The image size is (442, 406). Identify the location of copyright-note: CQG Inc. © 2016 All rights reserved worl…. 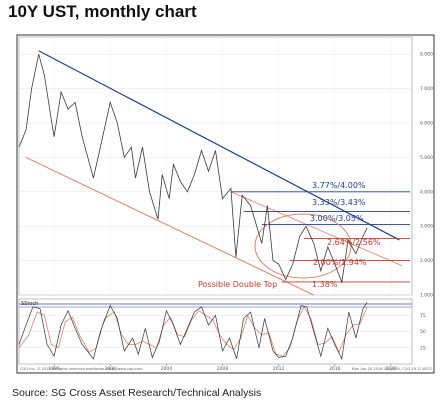
(81, 369).